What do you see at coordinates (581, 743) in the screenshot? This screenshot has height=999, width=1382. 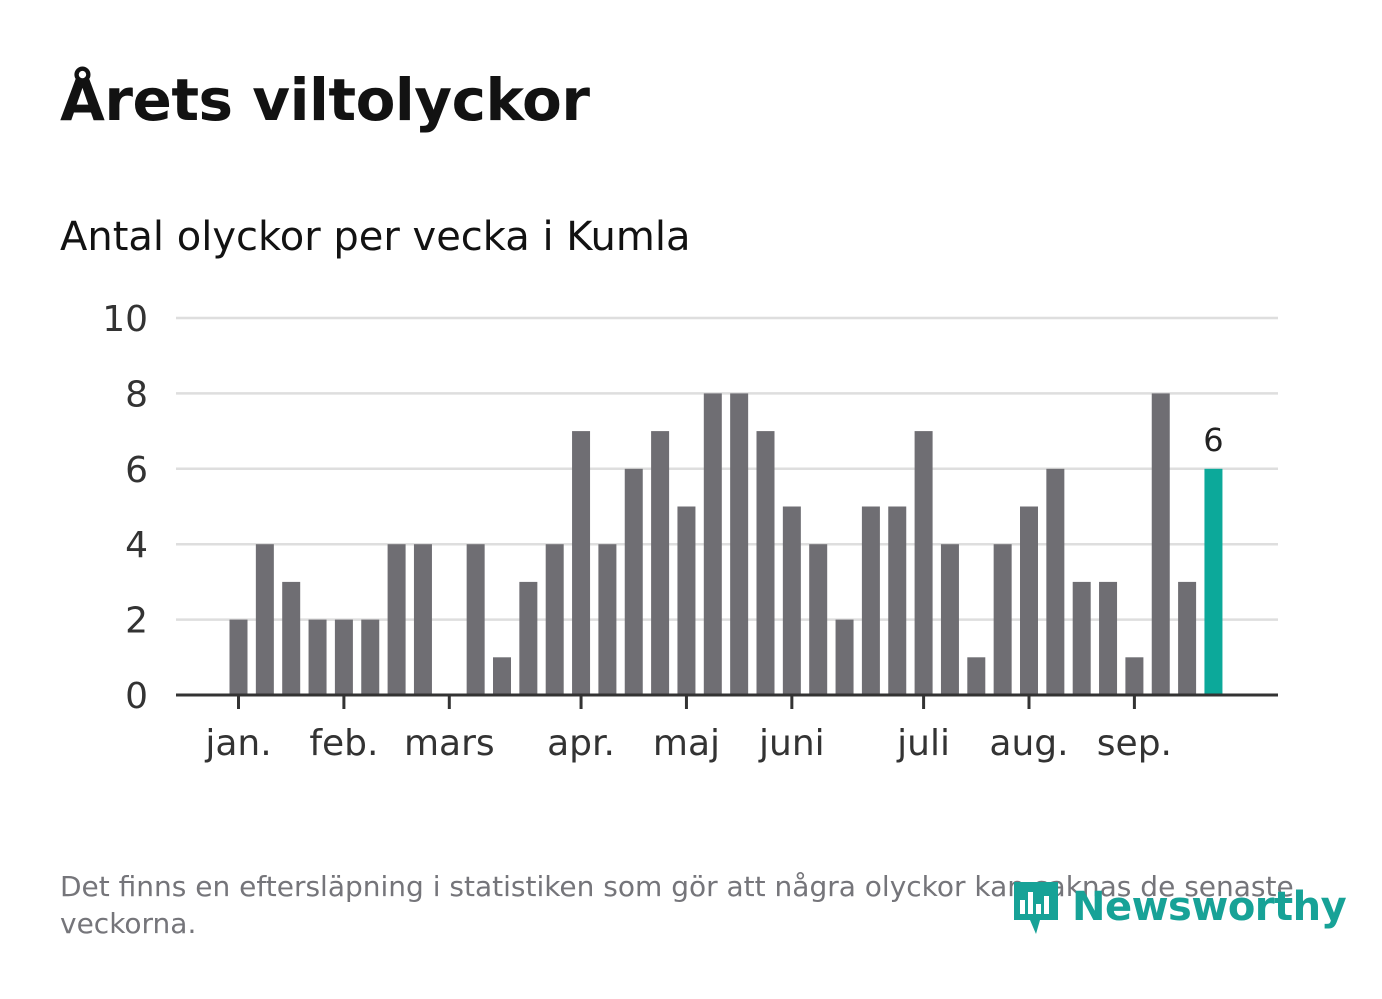 I see `x-tick-label: apr.` at bounding box center [581, 743].